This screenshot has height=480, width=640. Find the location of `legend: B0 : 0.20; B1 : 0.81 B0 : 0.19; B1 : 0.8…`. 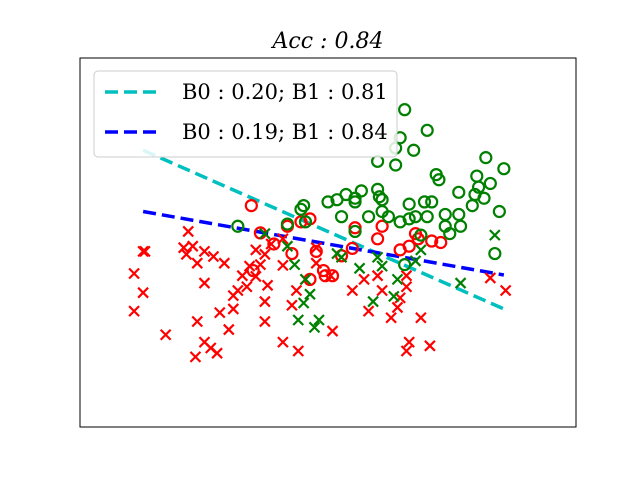

legend: B0 : 0.20; B1 : 0.81 B0 : 0.19; B1 : 0.8… is located at coordinates (245, 114).